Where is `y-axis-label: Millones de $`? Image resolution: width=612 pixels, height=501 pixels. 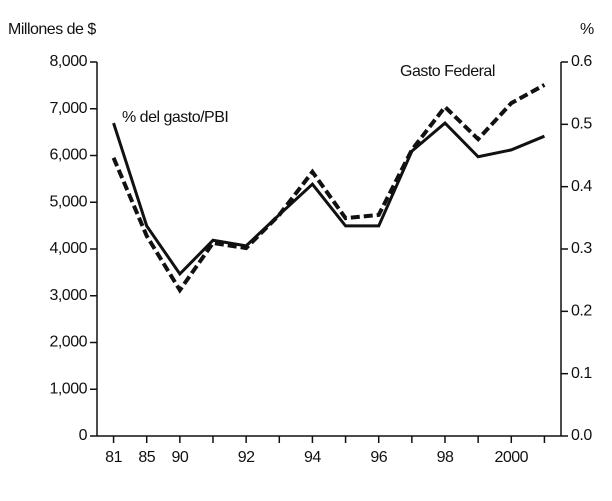 y-axis-label: Millones de $ is located at coordinates (52, 29).